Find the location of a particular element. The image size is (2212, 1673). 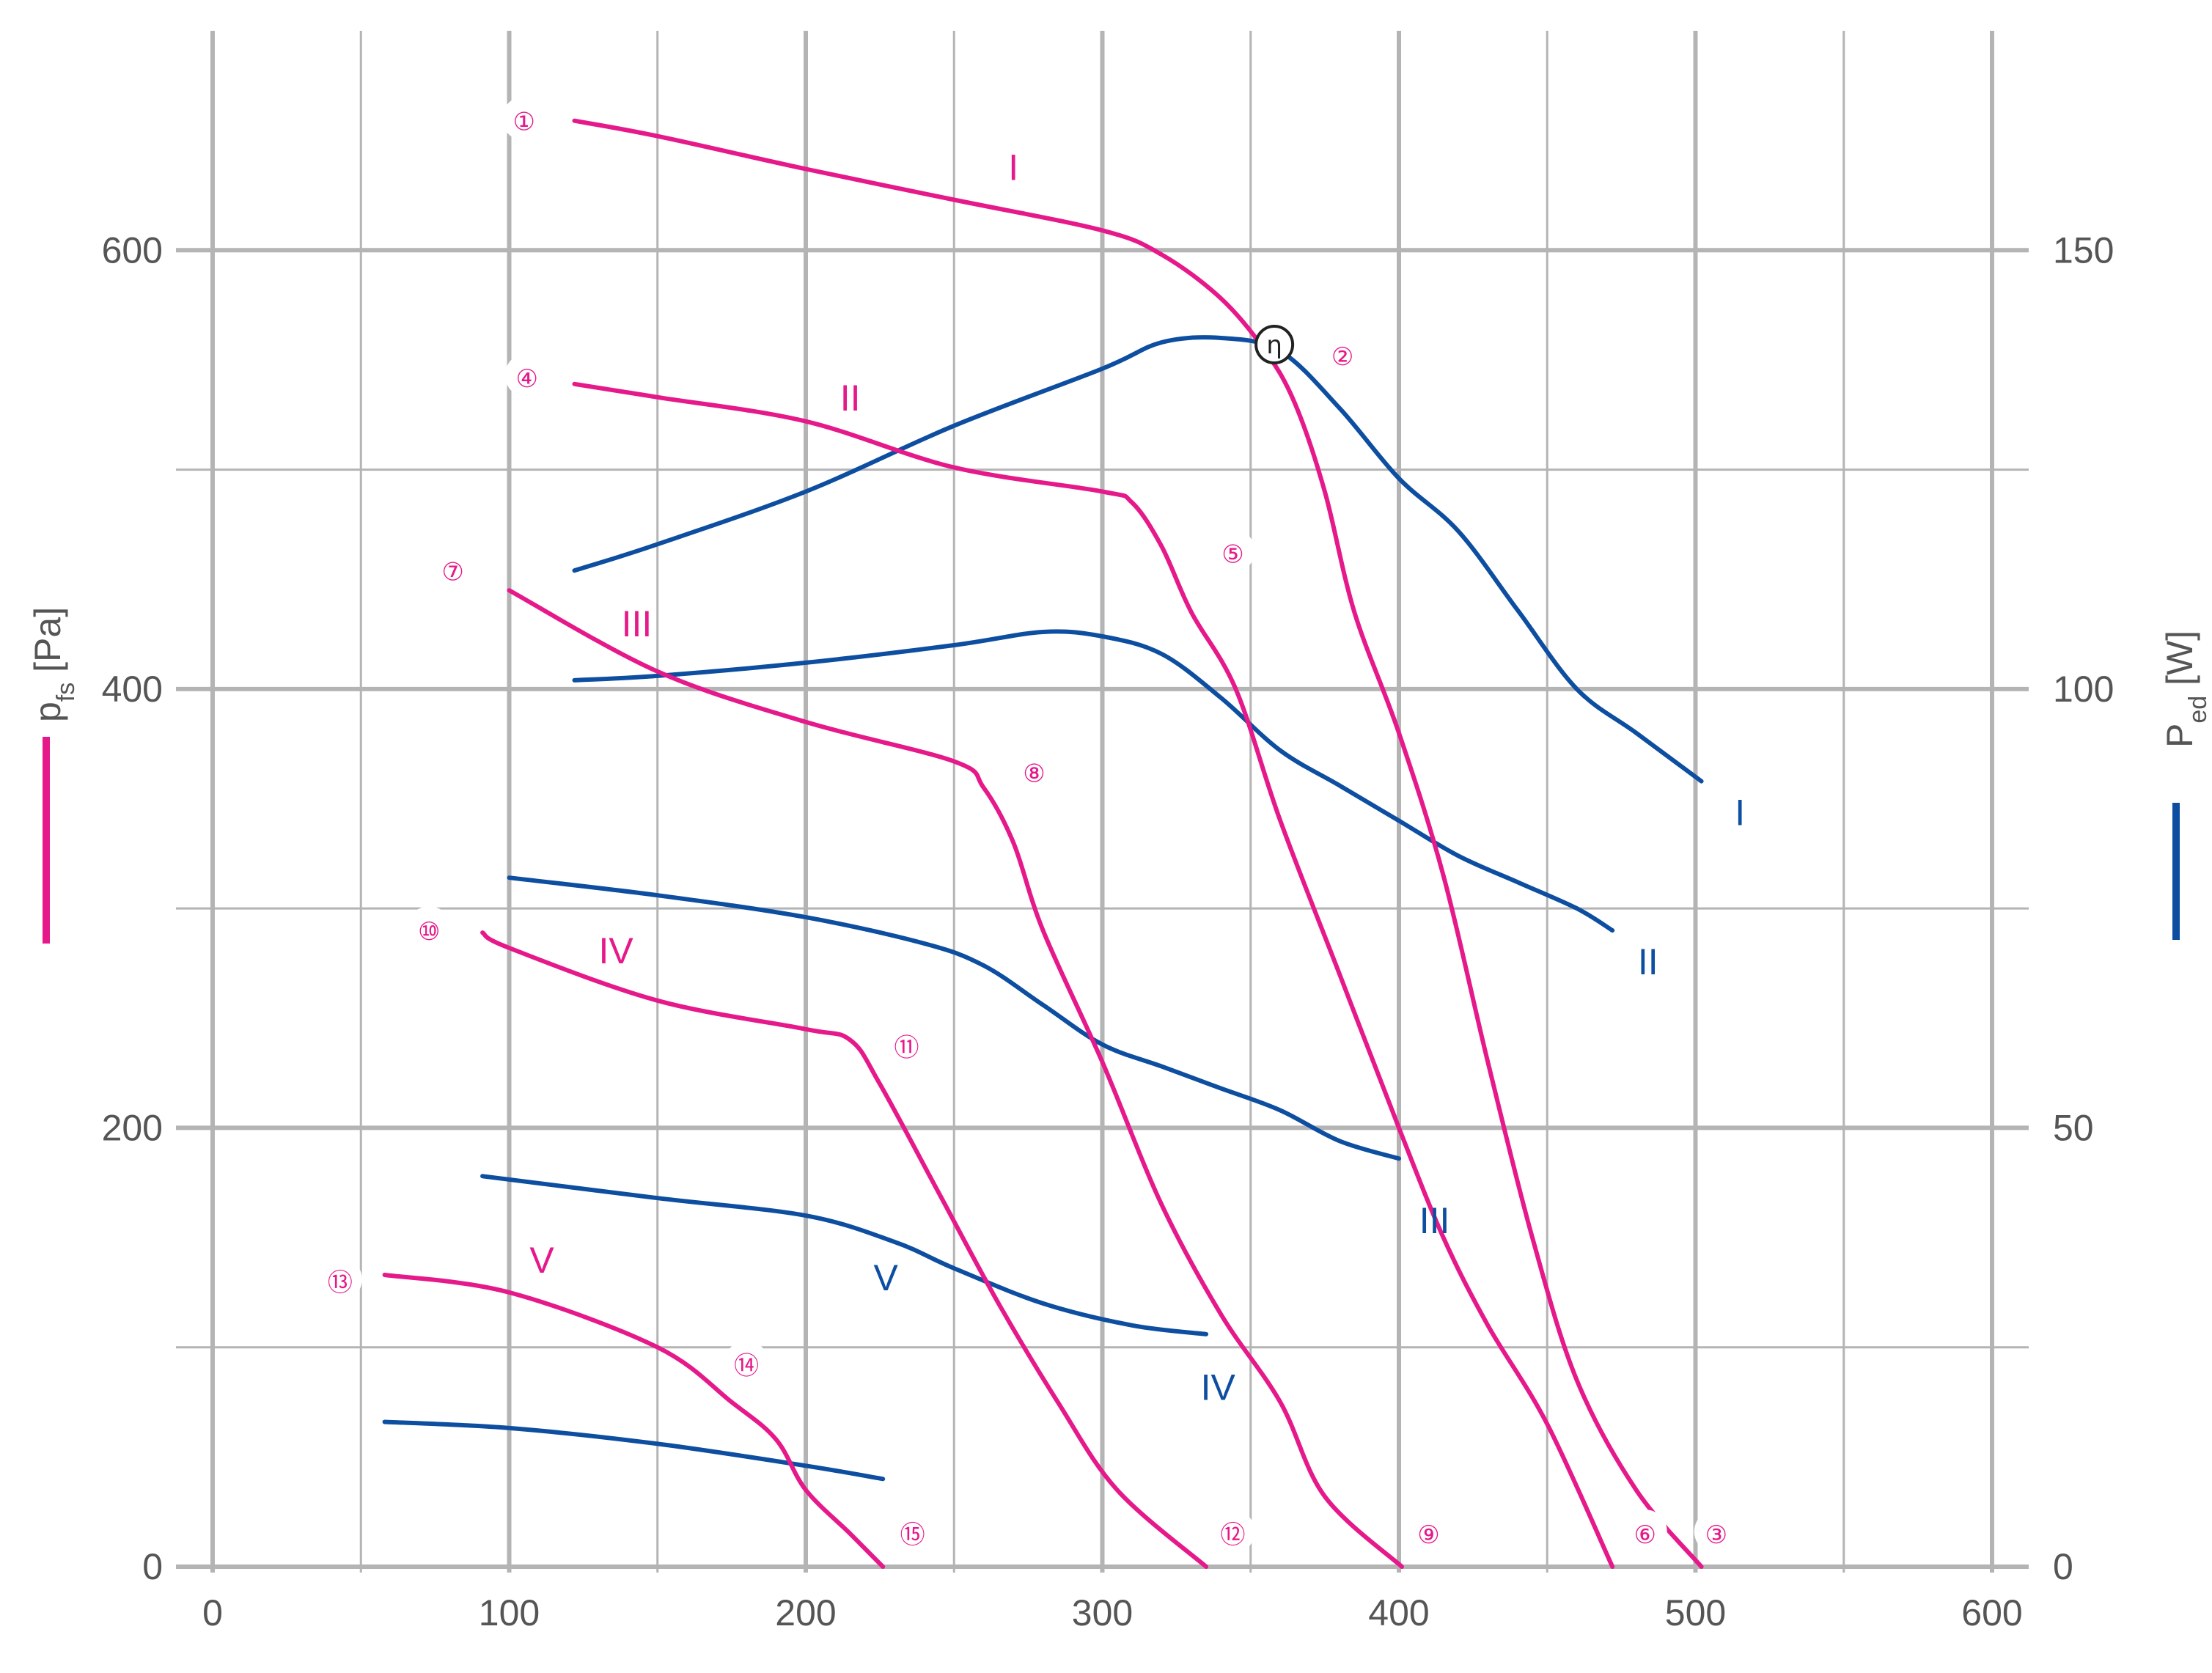

power-curve-iii is located at coordinates (954, 1018).